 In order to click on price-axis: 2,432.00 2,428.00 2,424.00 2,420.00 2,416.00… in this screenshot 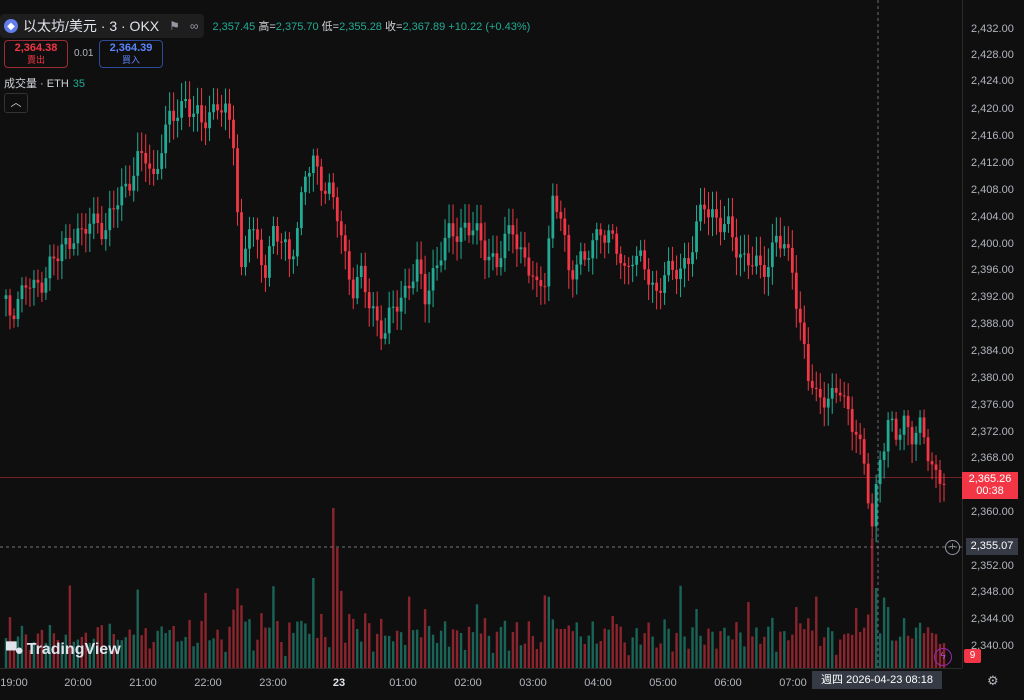, I will do `click(993, 334)`.